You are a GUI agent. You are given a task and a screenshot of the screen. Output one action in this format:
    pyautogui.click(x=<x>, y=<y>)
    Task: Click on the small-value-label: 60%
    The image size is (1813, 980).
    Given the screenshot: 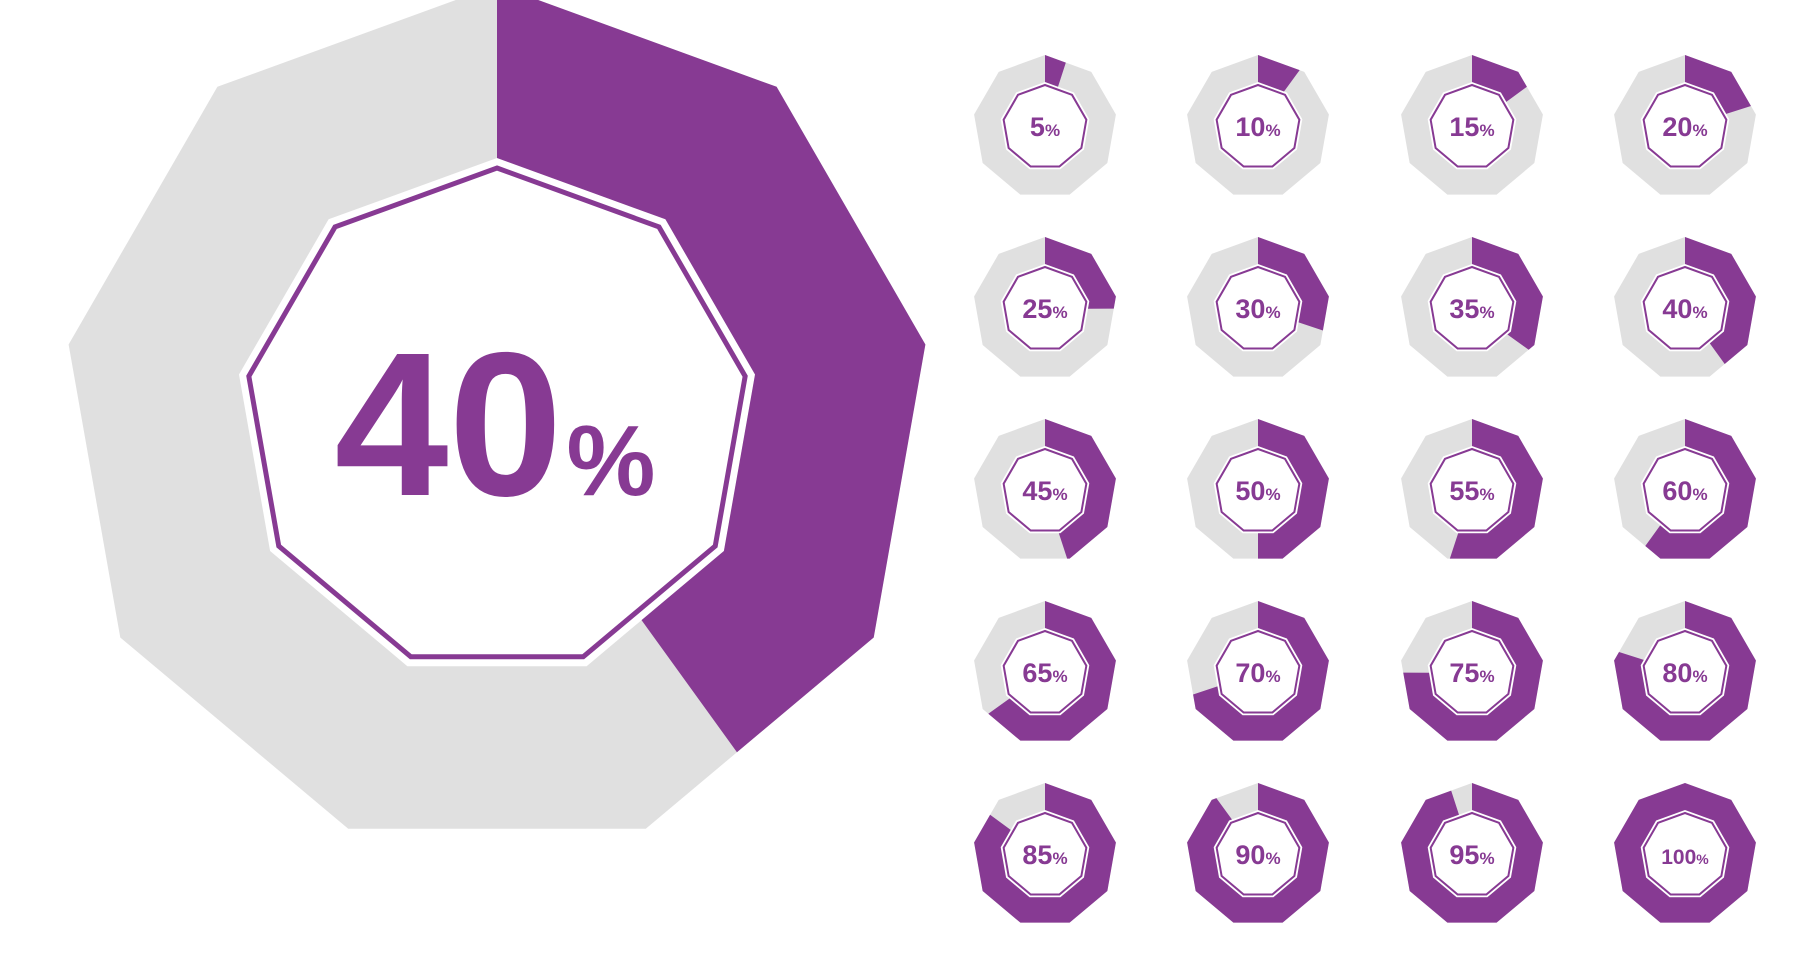 What is the action you would take?
    pyautogui.click(x=1684, y=491)
    